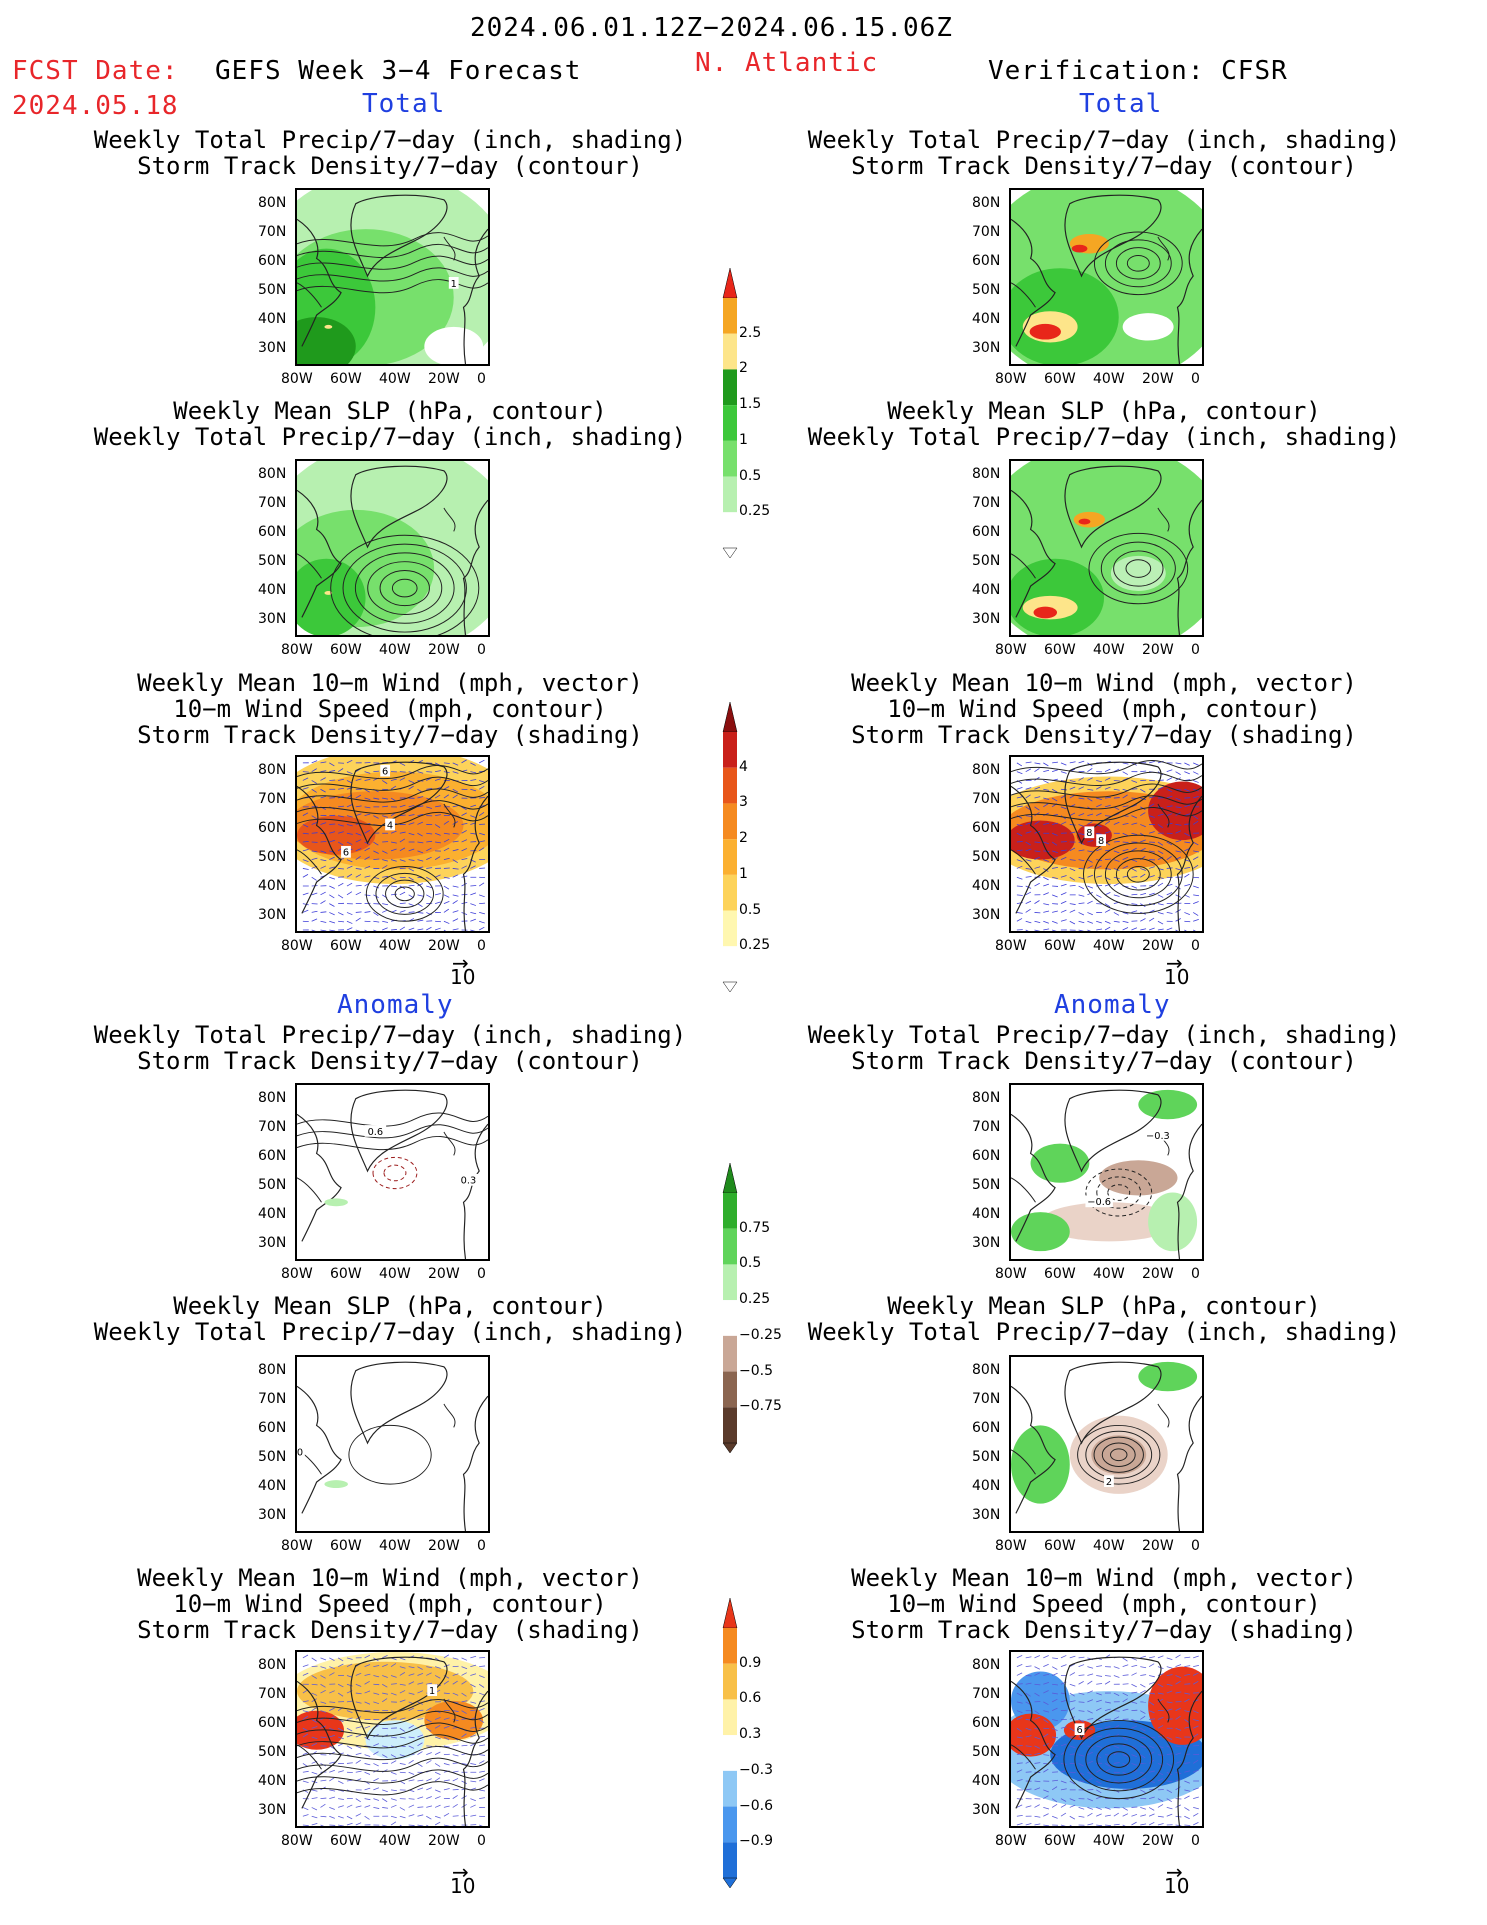  What do you see at coordinates (1158, 1136) in the screenshot?
I see `contour-label: −0.3` at bounding box center [1158, 1136].